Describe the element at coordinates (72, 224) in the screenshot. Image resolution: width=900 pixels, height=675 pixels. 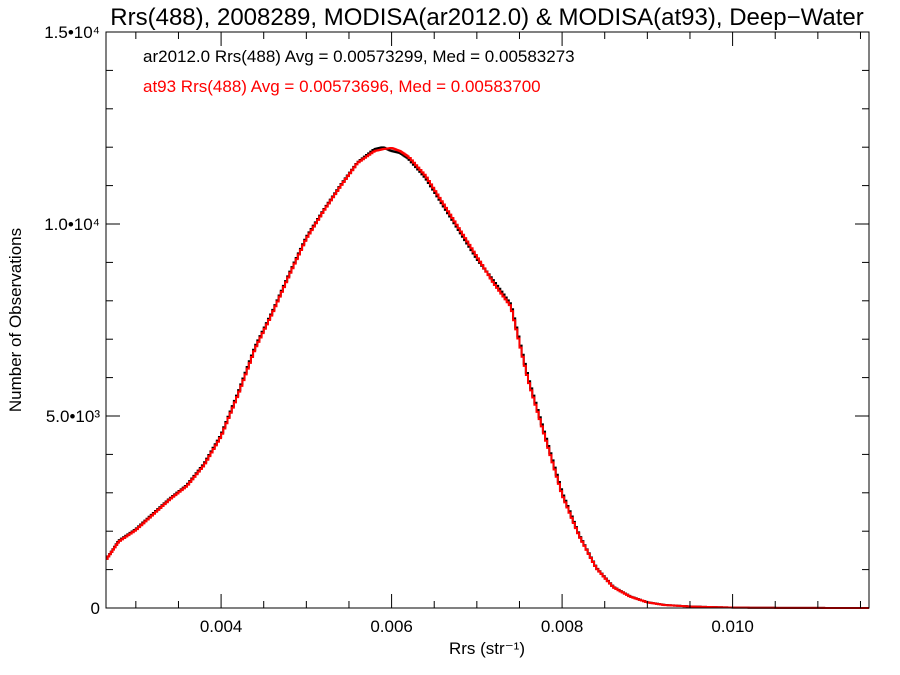
I see `y-tick-label: 1.0•10⁴` at that location.